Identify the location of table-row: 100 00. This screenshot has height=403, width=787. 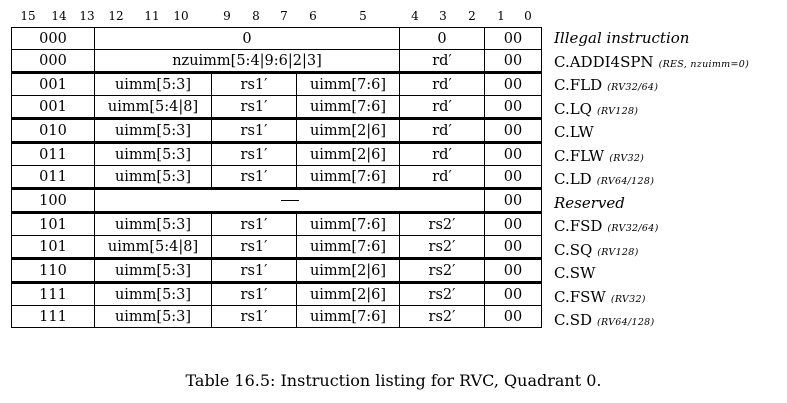
(276, 200).